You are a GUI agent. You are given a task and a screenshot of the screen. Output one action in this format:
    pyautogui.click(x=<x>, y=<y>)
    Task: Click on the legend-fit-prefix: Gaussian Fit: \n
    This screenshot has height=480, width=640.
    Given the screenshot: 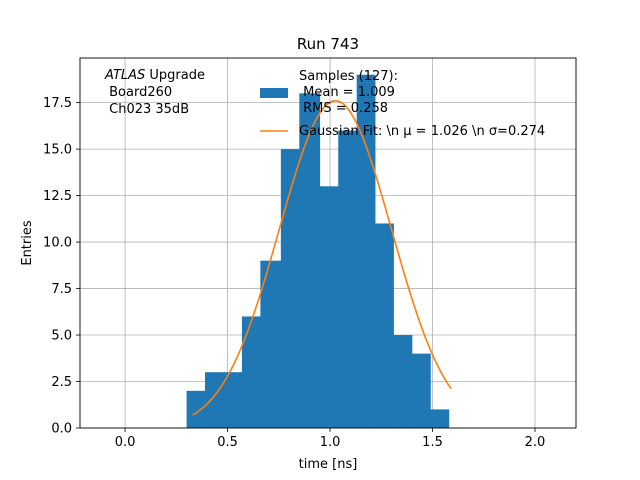 What is the action you would take?
    pyautogui.click(x=351, y=131)
    